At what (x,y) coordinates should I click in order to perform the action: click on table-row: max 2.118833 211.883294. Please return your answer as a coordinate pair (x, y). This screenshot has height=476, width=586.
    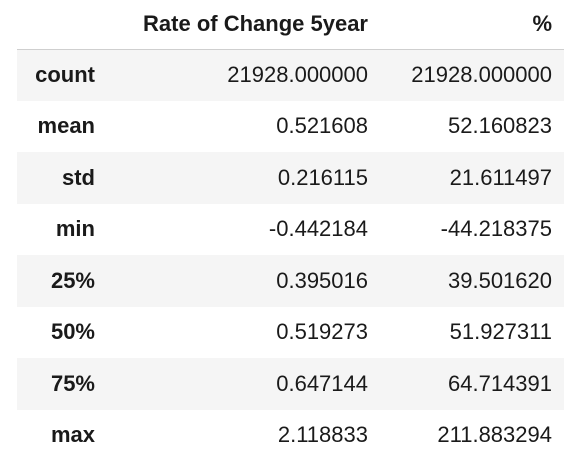
    Looking at the image, I should click on (290, 435).